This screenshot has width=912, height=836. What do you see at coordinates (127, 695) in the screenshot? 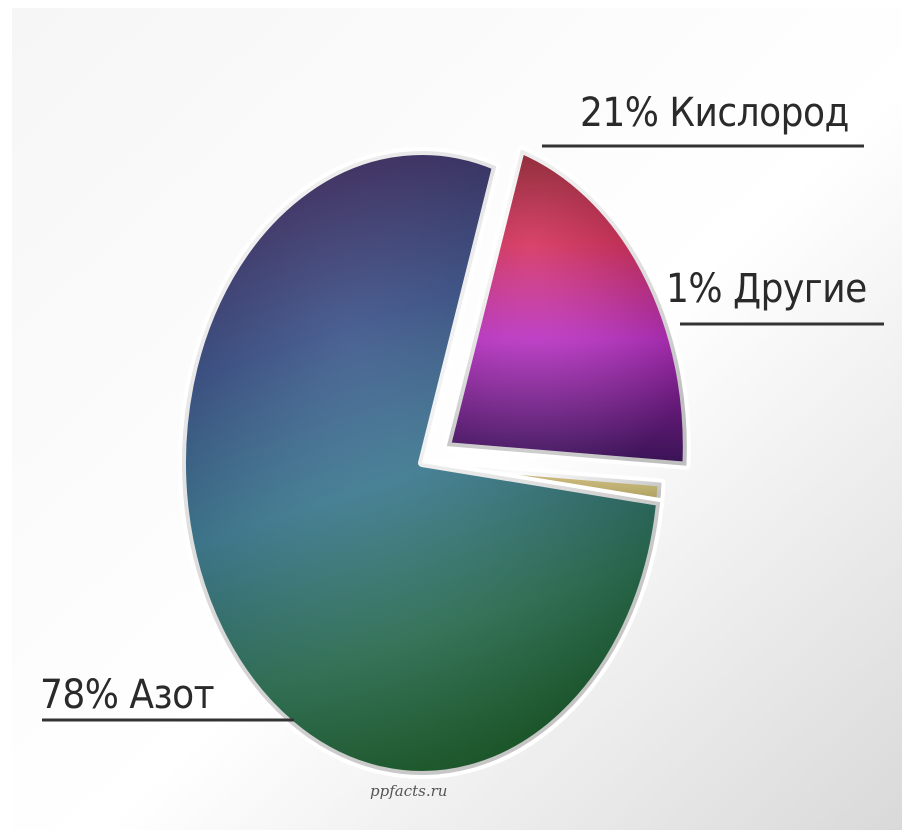
I see `slice-label-nitrogen: 78% Азот` at bounding box center [127, 695].